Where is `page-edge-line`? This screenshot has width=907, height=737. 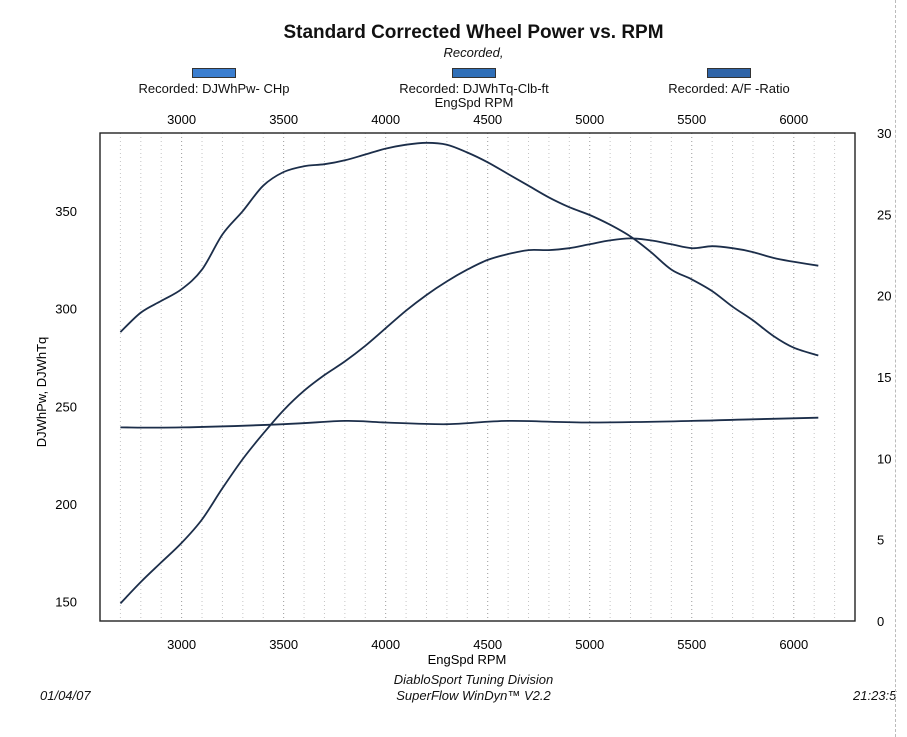
page-edge-line is located at coordinates (896, 368).